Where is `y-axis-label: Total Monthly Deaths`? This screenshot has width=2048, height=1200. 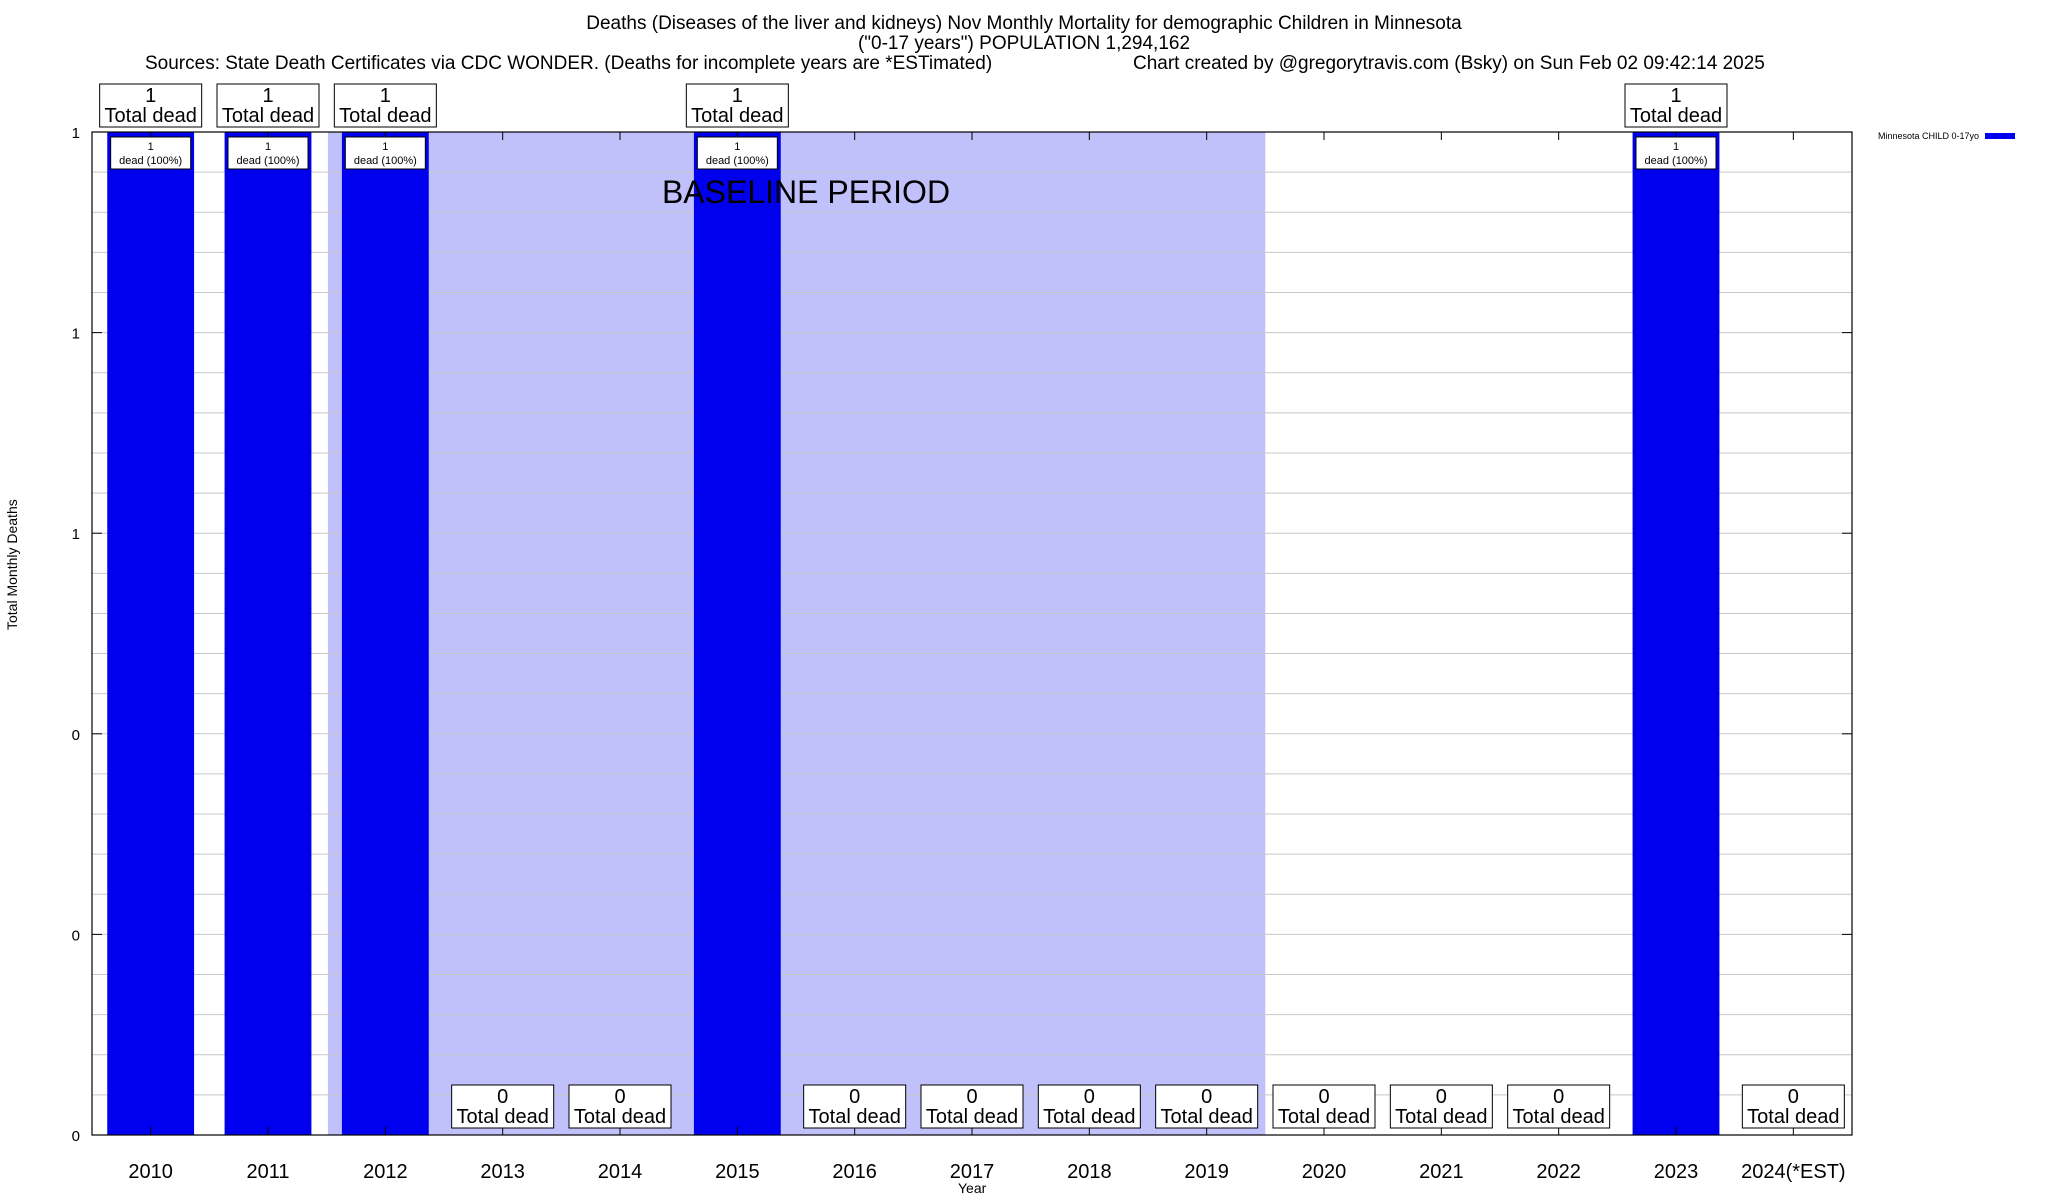 y-axis-label: Total Monthly Deaths is located at coordinates (12, 564).